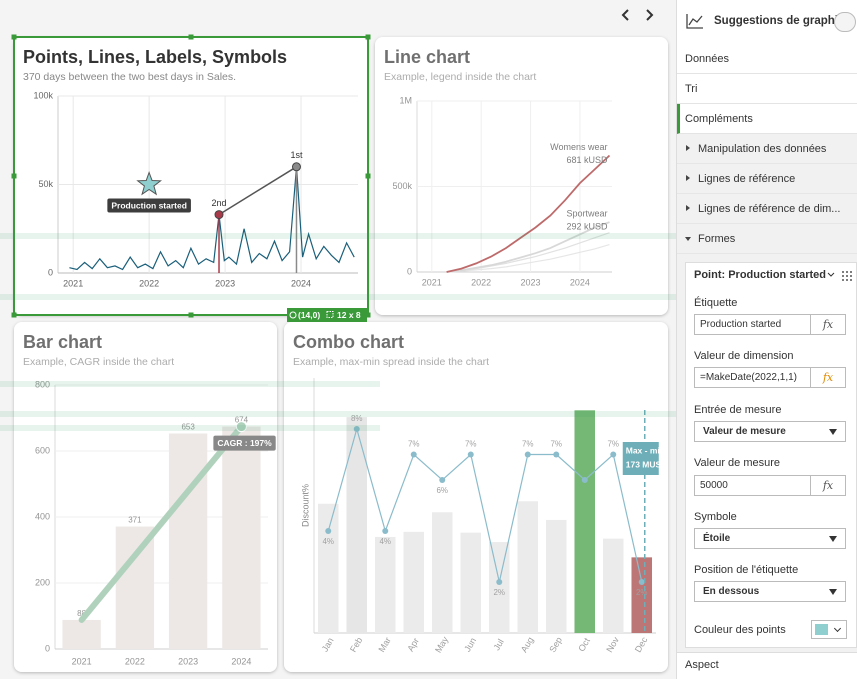  Describe the element at coordinates (707, 59) in the screenshot. I see `tab-label: Données` at that location.